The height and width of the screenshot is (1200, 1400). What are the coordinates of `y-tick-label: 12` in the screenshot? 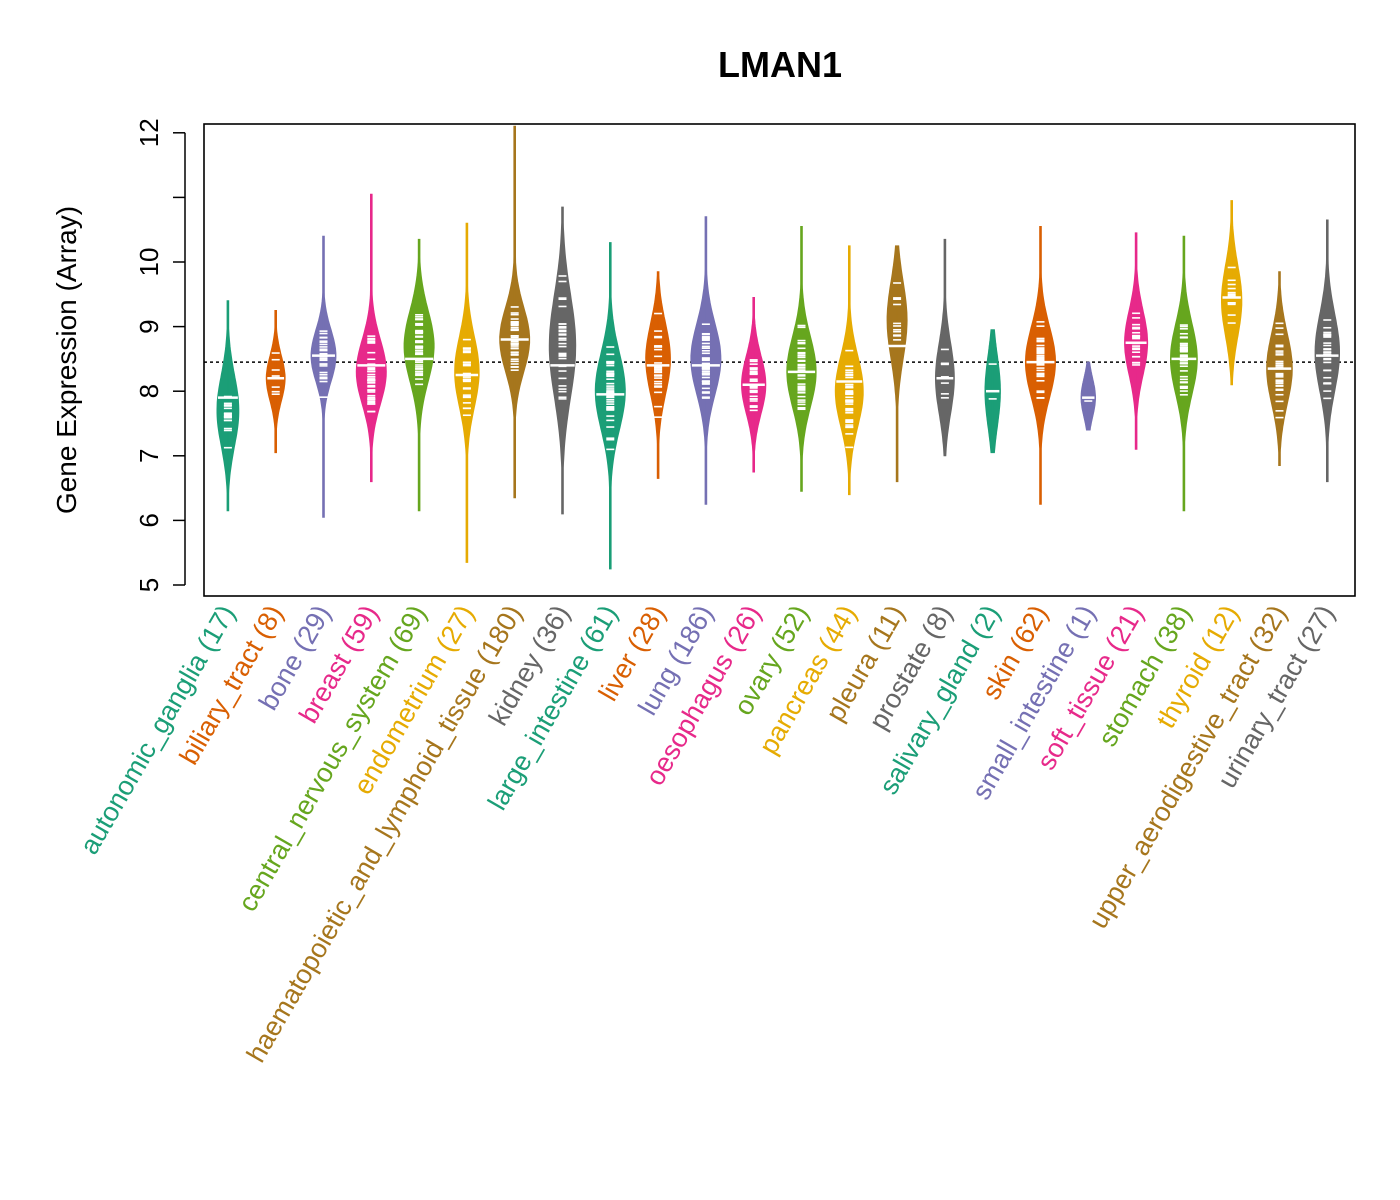 It's located at (149, 132).